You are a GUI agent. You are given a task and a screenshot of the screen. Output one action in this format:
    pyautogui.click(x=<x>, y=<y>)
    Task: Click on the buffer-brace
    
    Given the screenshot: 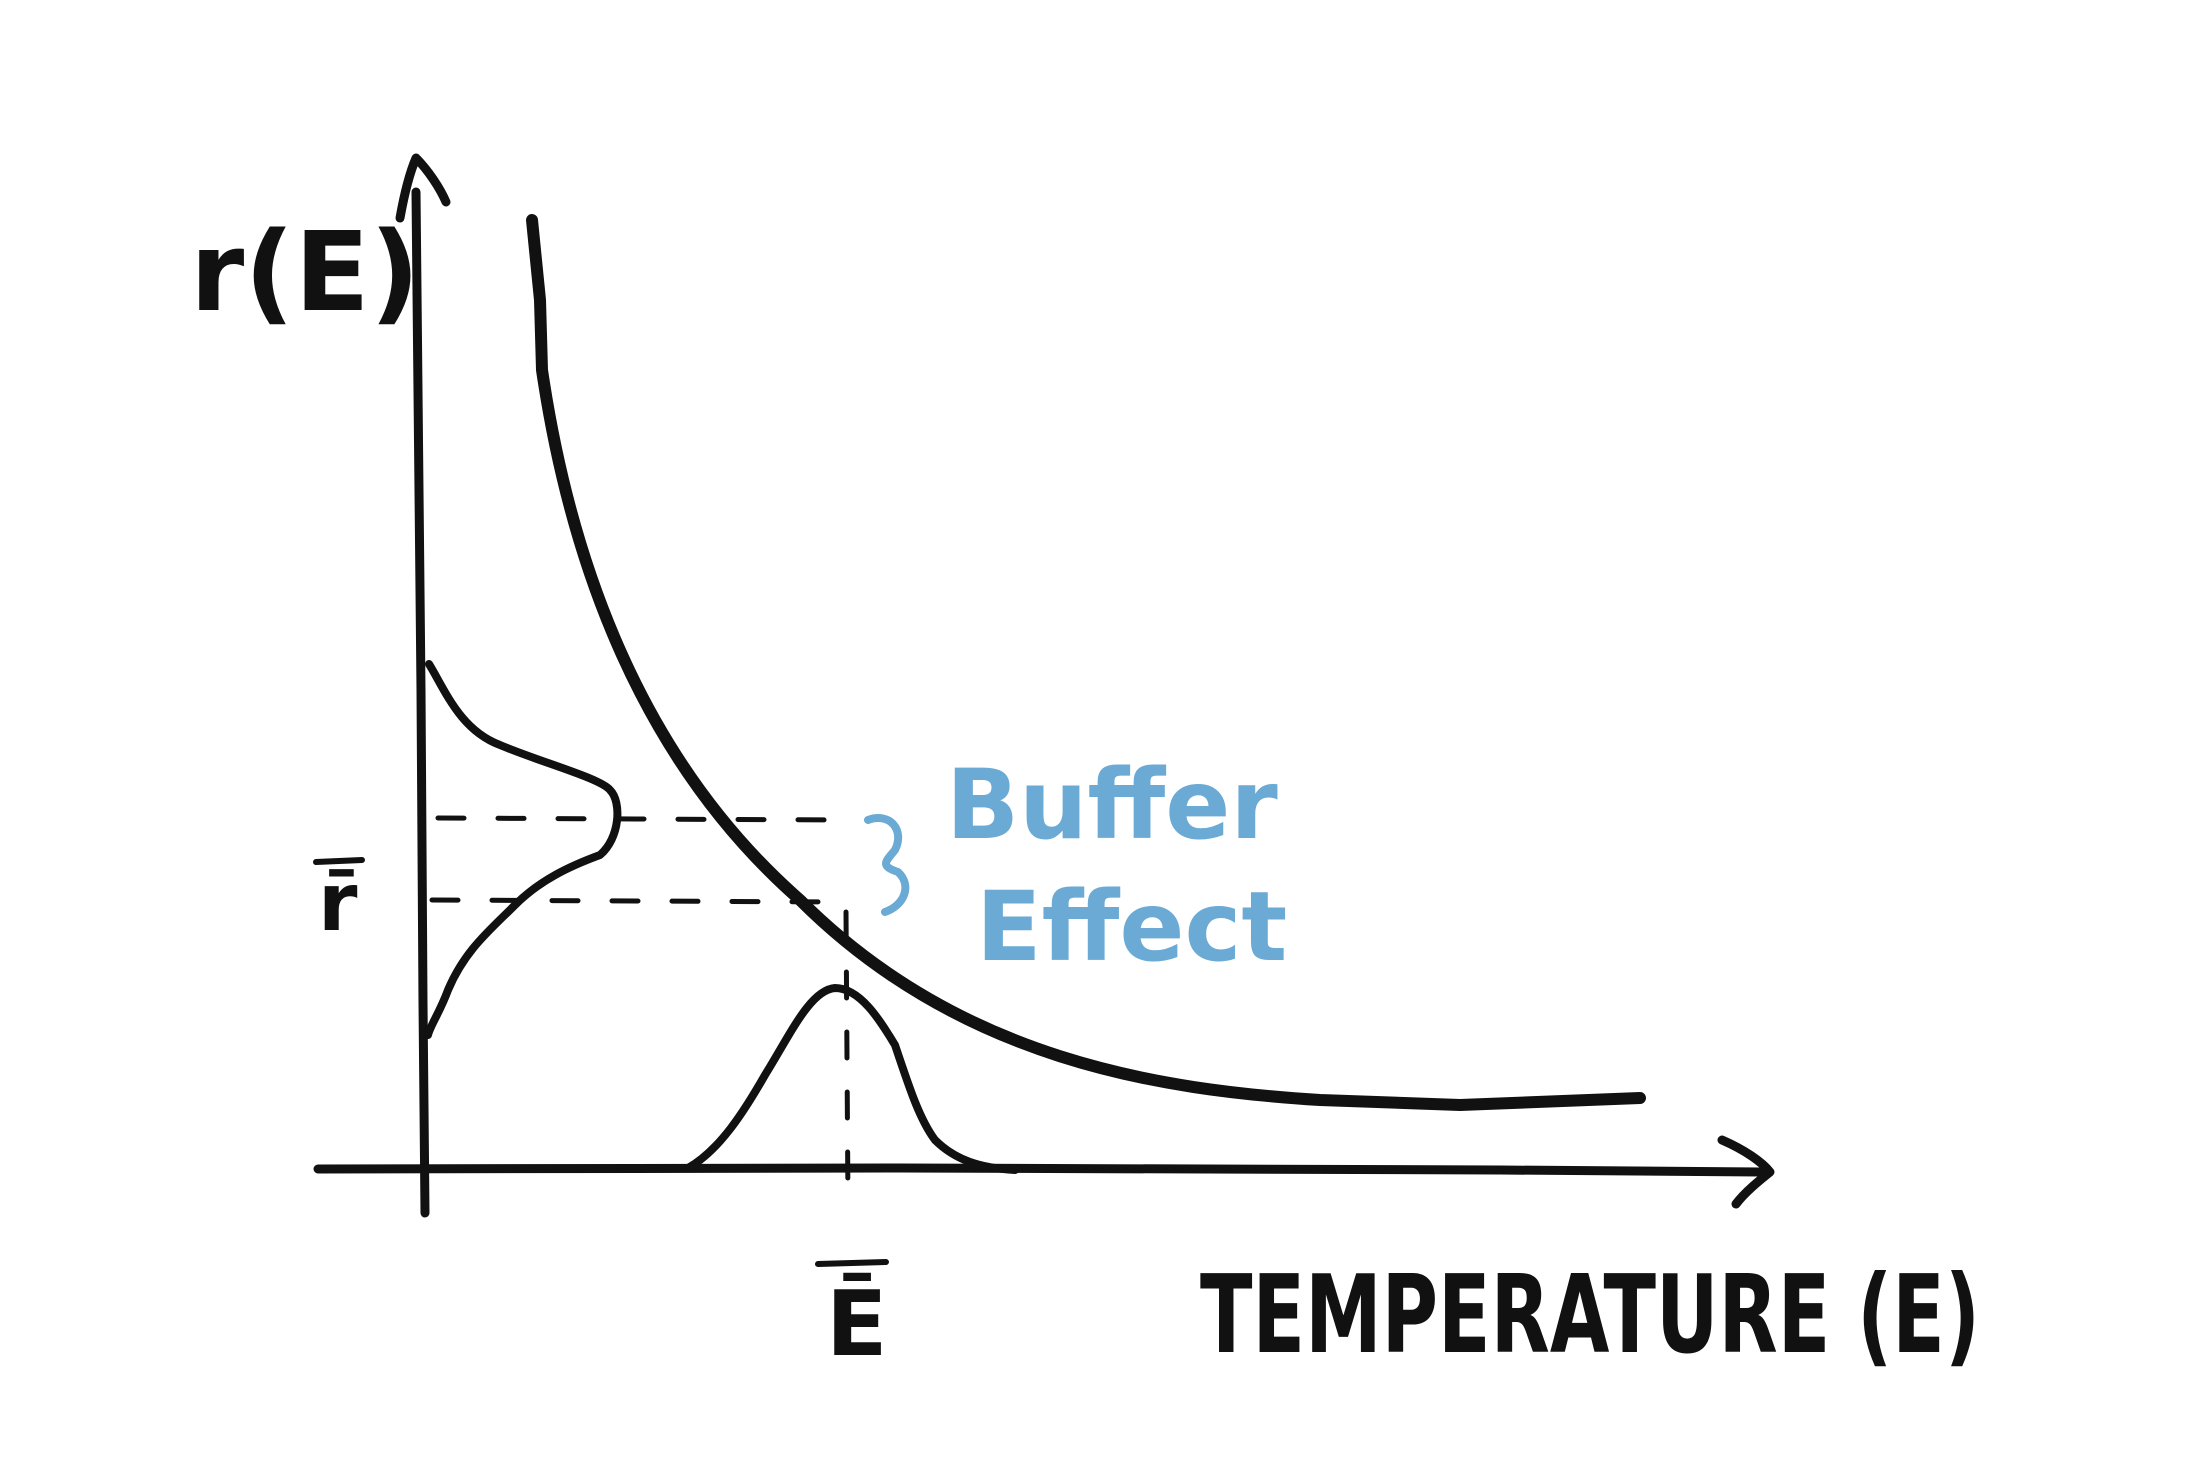 What is the action you would take?
    pyautogui.click(x=887, y=865)
    